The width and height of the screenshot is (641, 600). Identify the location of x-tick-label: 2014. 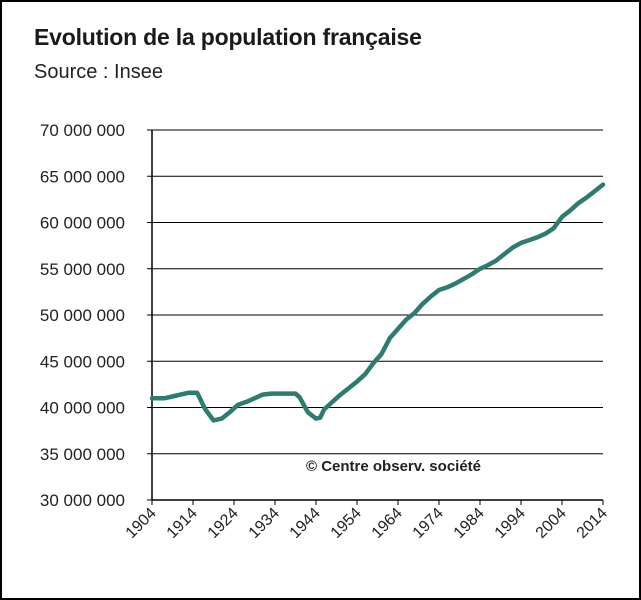
(592, 523).